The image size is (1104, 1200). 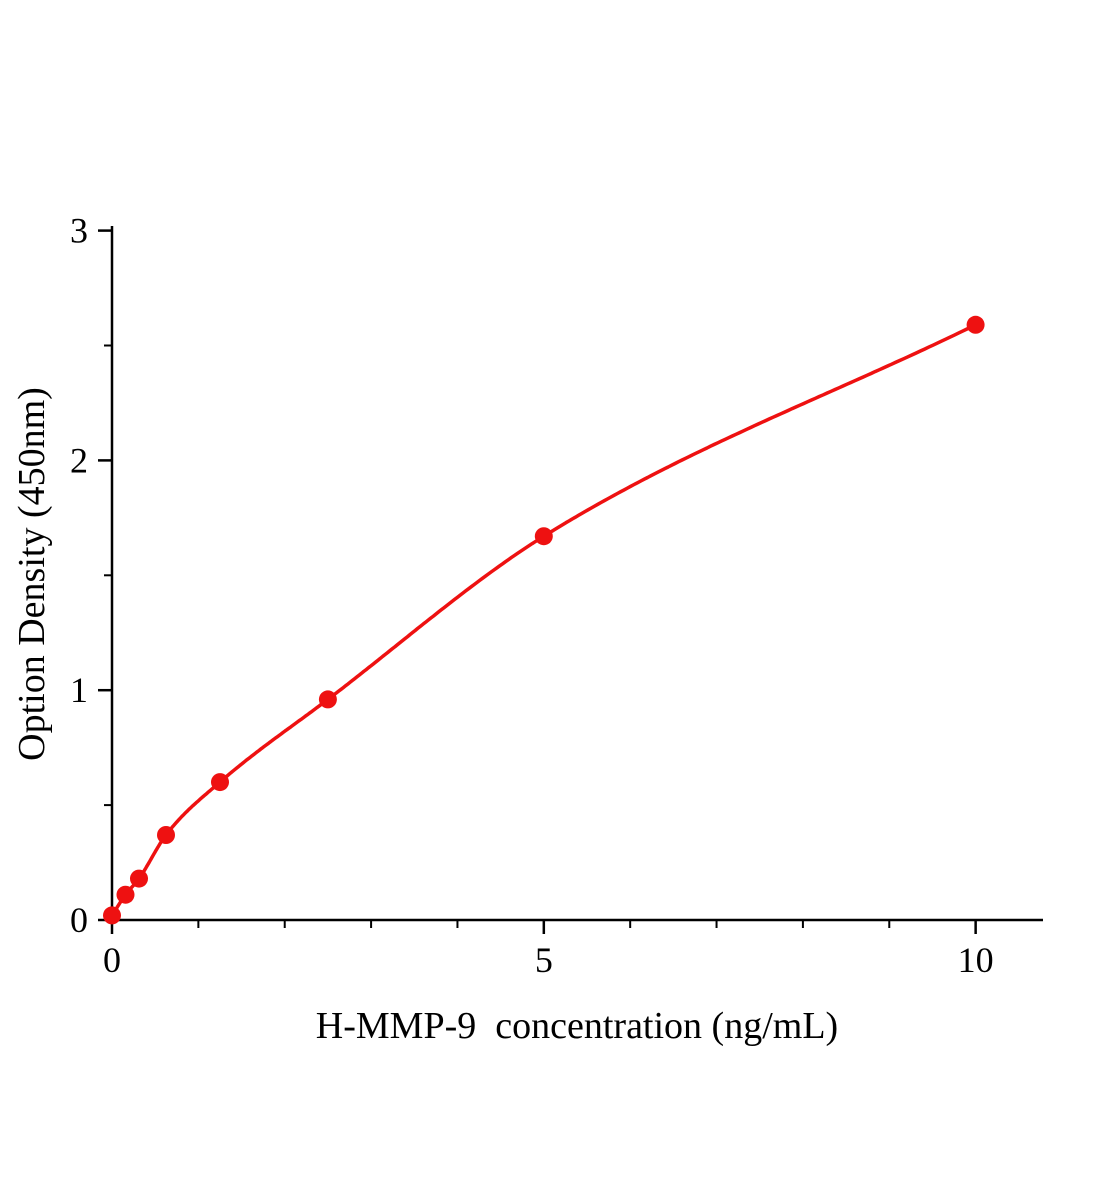 What do you see at coordinates (79, 920) in the screenshot?
I see `y-tick-label: 0` at bounding box center [79, 920].